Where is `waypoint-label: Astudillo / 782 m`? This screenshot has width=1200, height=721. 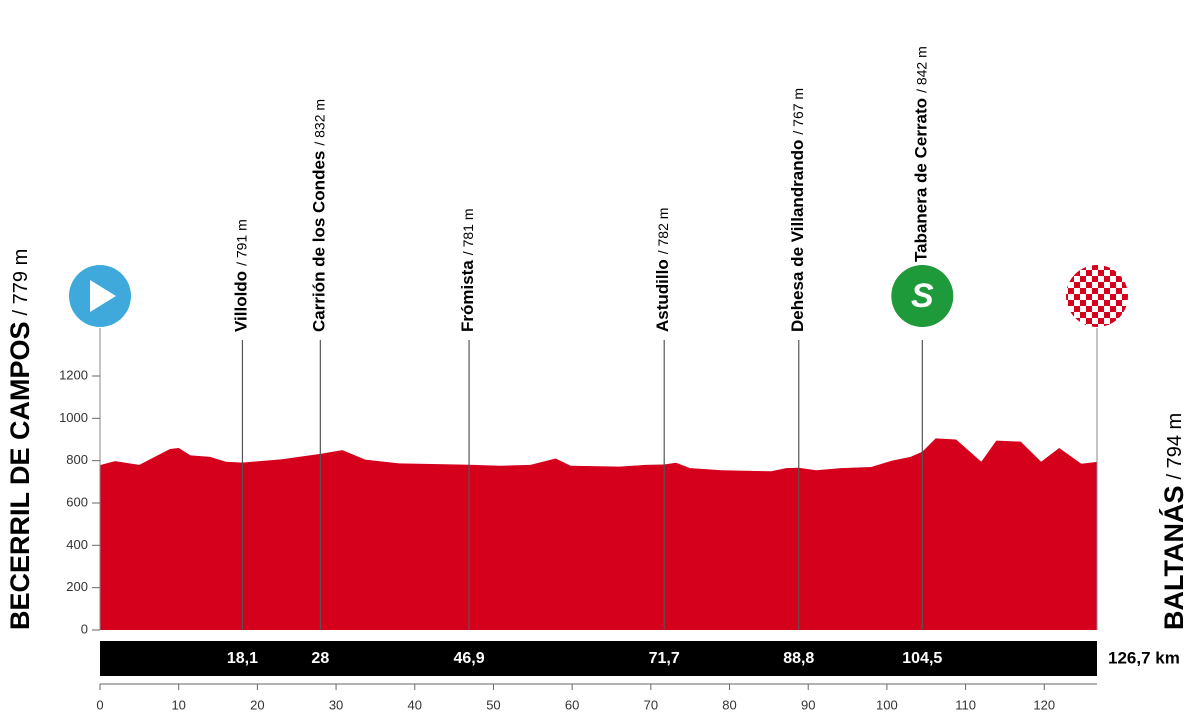 waypoint-label: Astudillo / 782 m is located at coordinates (663, 270).